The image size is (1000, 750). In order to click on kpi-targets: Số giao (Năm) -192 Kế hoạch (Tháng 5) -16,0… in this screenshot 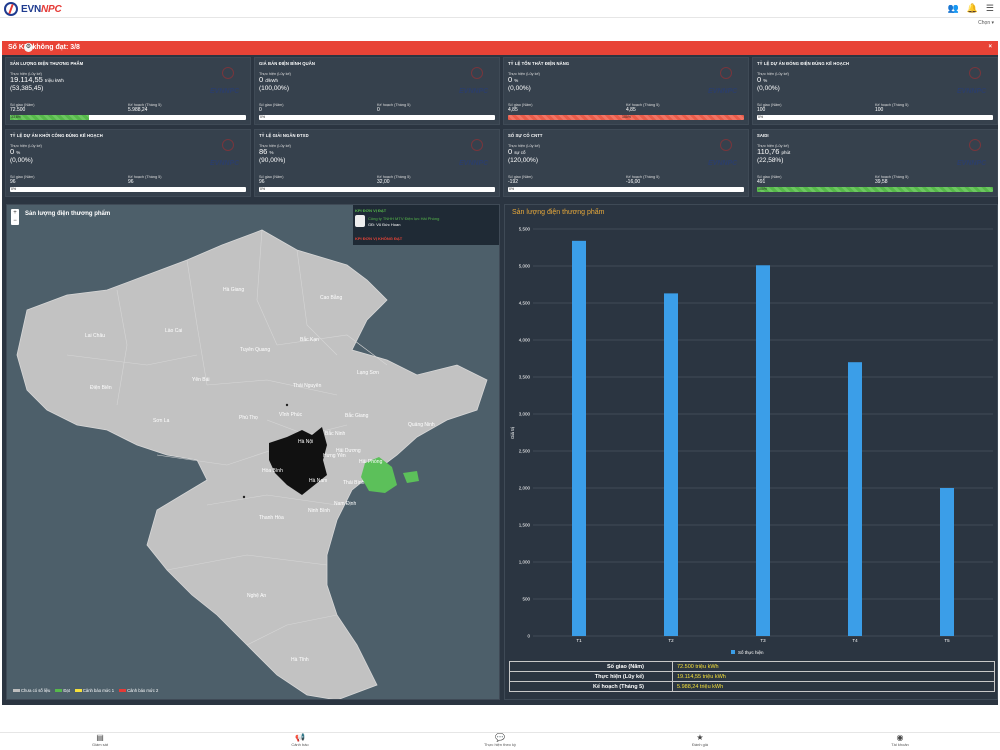, I will do `click(626, 180)`.